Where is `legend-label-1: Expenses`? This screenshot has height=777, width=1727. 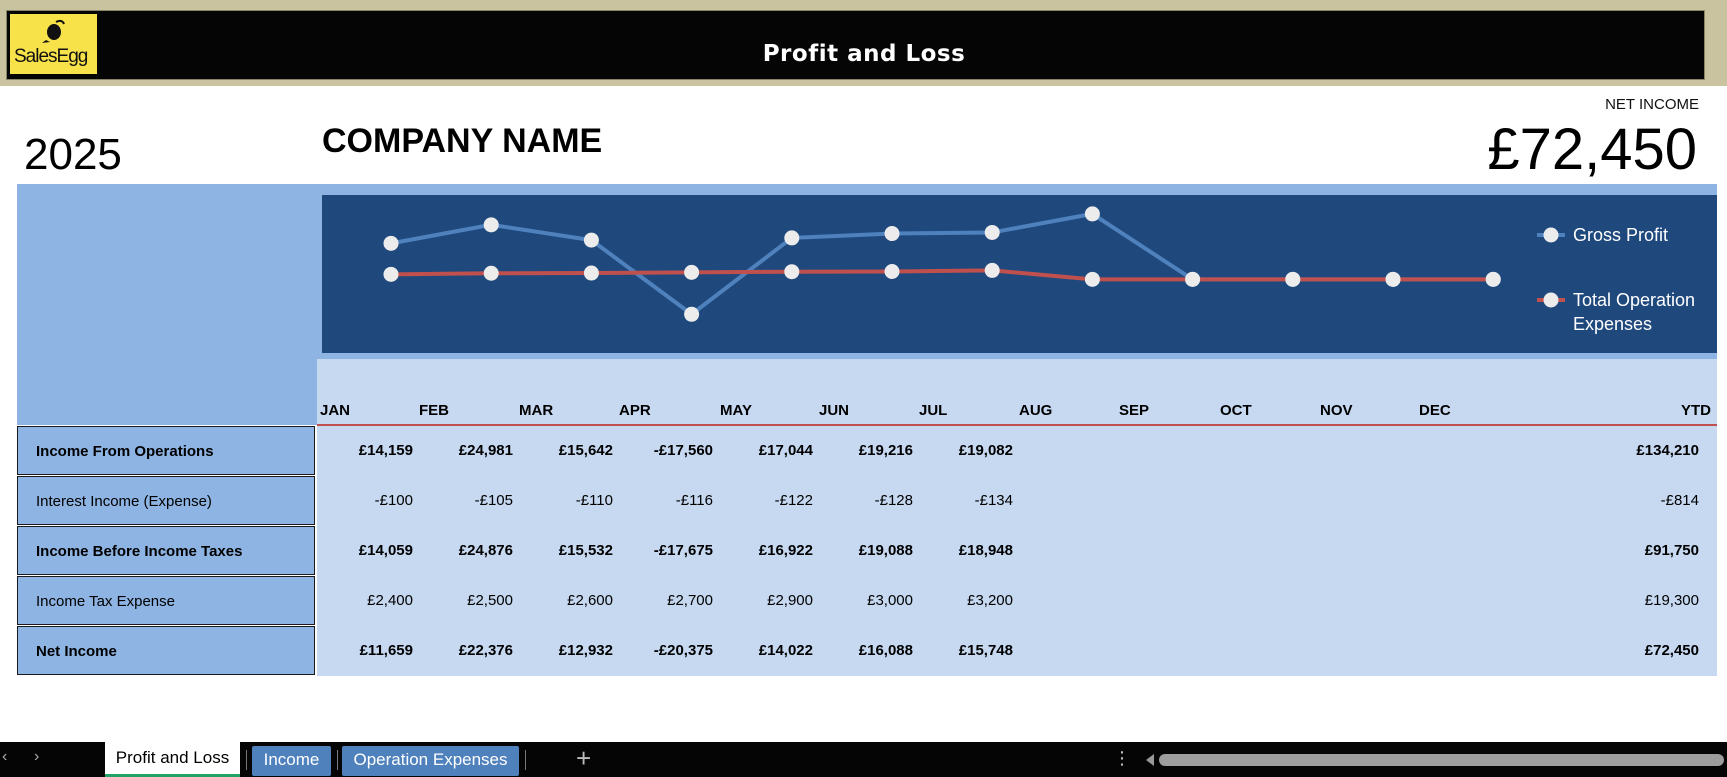
legend-label-1: Expenses is located at coordinates (1612, 324).